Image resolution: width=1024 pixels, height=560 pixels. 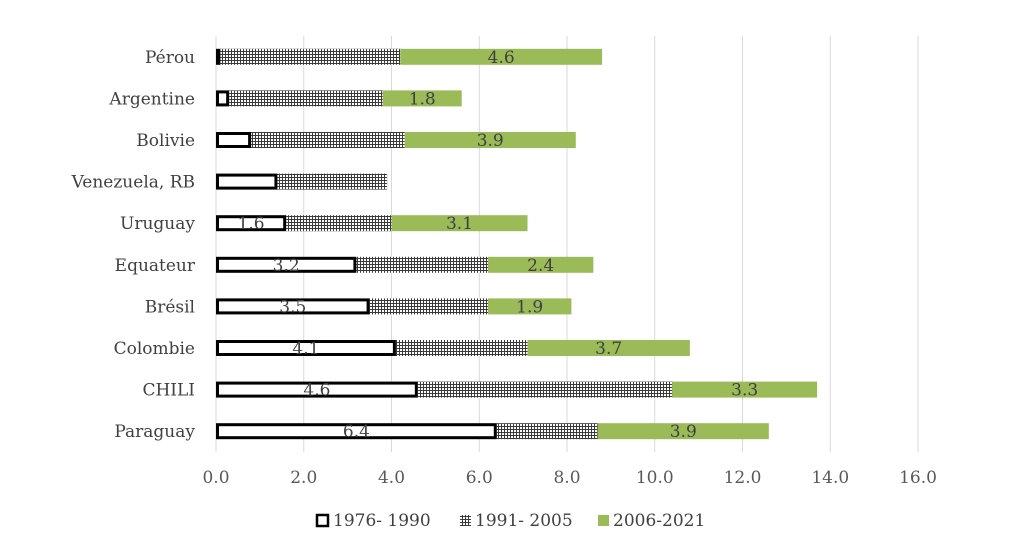 I want to click on x-tick-label: 16.0, so click(x=918, y=478).